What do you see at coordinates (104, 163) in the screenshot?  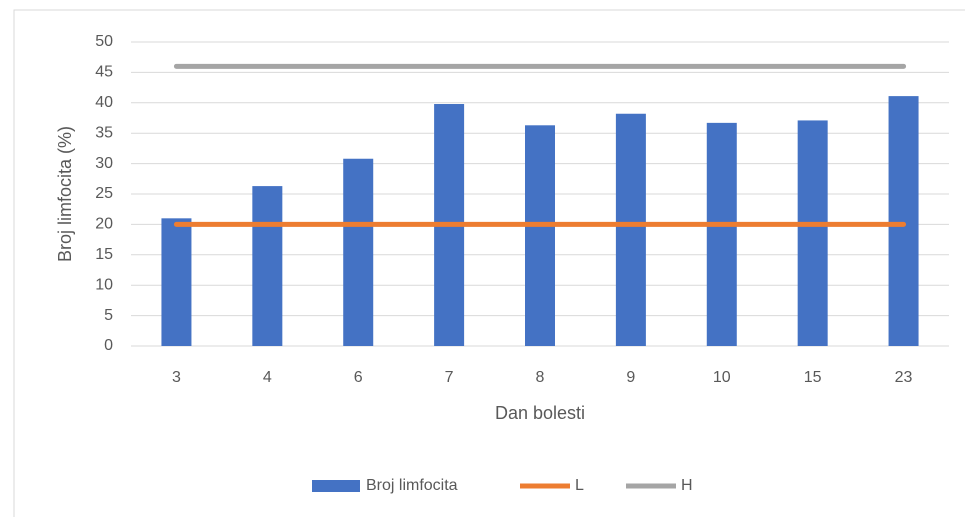 I see `y-tick-label: 30` at bounding box center [104, 163].